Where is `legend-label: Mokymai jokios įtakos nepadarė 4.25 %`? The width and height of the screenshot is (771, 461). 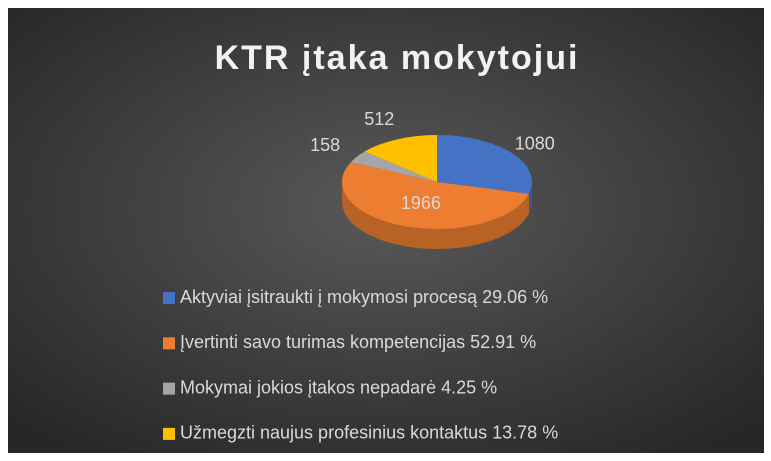
legend-label: Mokymai jokios įtakos nepadarė 4.25 % is located at coordinates (338, 387).